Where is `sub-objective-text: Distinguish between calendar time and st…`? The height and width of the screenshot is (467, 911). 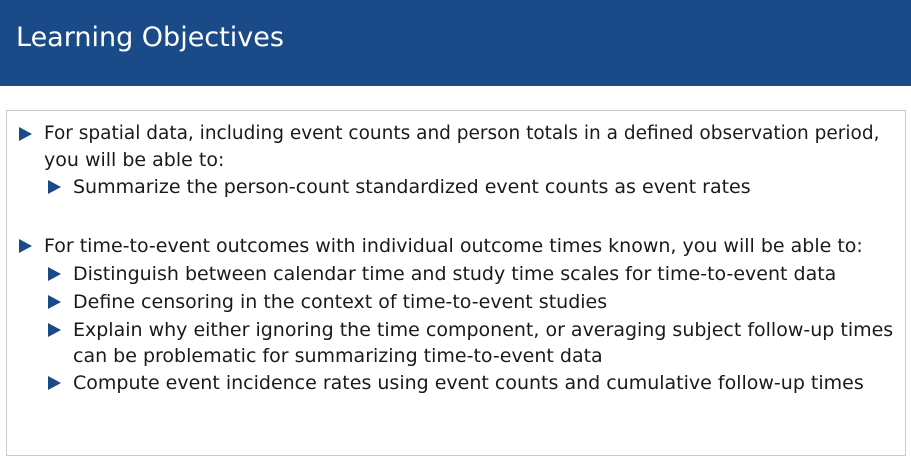
sub-objective-text: Distinguish between calendar time and st… is located at coordinates (455, 274).